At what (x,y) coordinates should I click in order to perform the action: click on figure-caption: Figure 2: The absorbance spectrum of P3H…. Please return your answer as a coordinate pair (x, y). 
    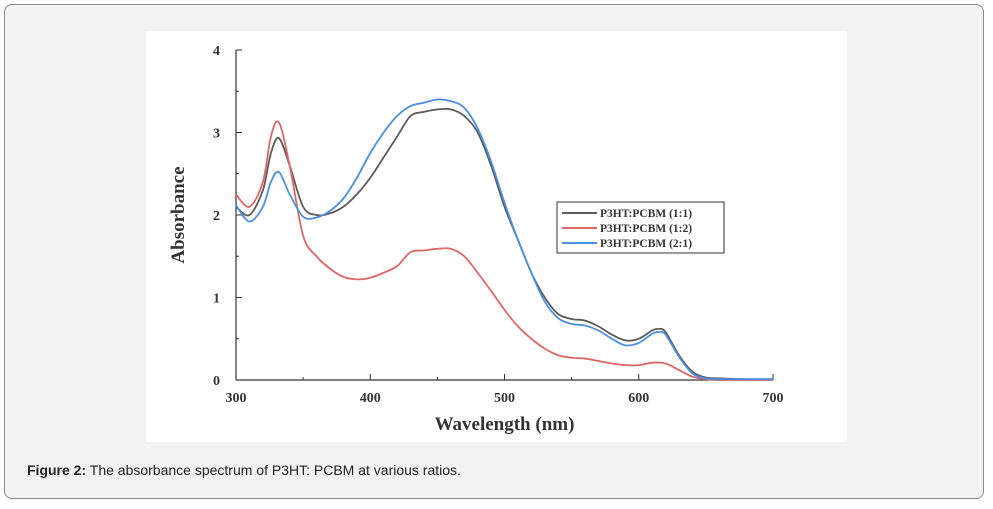
    Looking at the image, I should click on (244, 470).